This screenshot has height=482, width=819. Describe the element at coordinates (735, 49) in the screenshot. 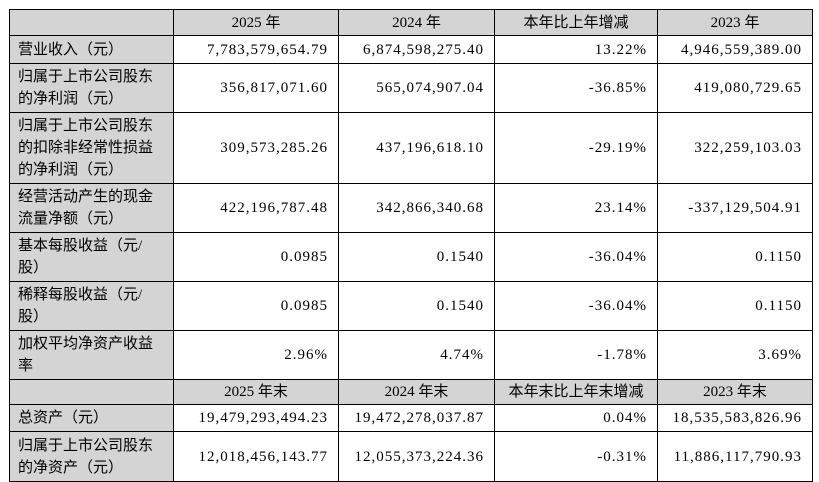

I see `cell-operating-revenue-2023: 4,946,559,389.00` at that location.